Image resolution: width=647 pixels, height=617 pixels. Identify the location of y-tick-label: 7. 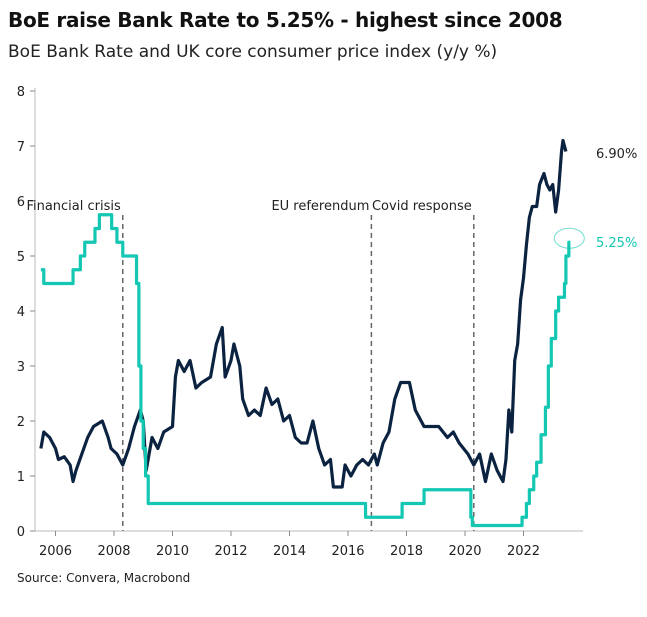
(21, 147).